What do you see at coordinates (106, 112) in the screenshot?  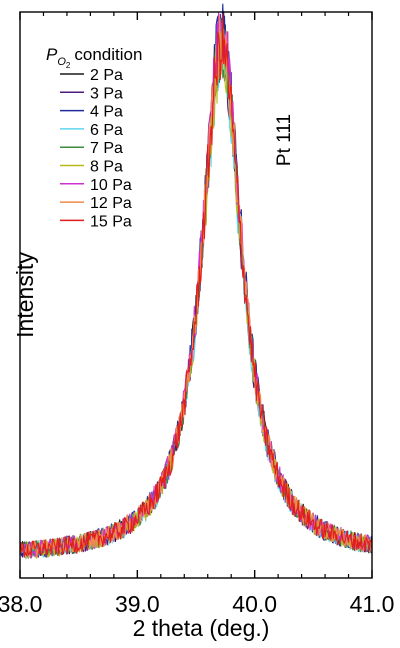 I see `legend-label: 4 Pa` at bounding box center [106, 112].